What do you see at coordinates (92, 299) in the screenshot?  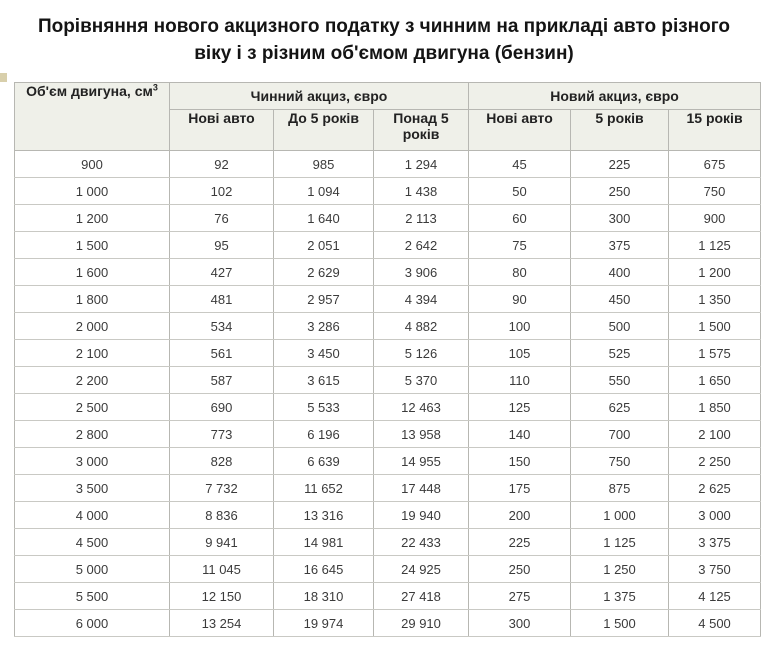 I see `engine-volume-cell: 1 800` at bounding box center [92, 299].